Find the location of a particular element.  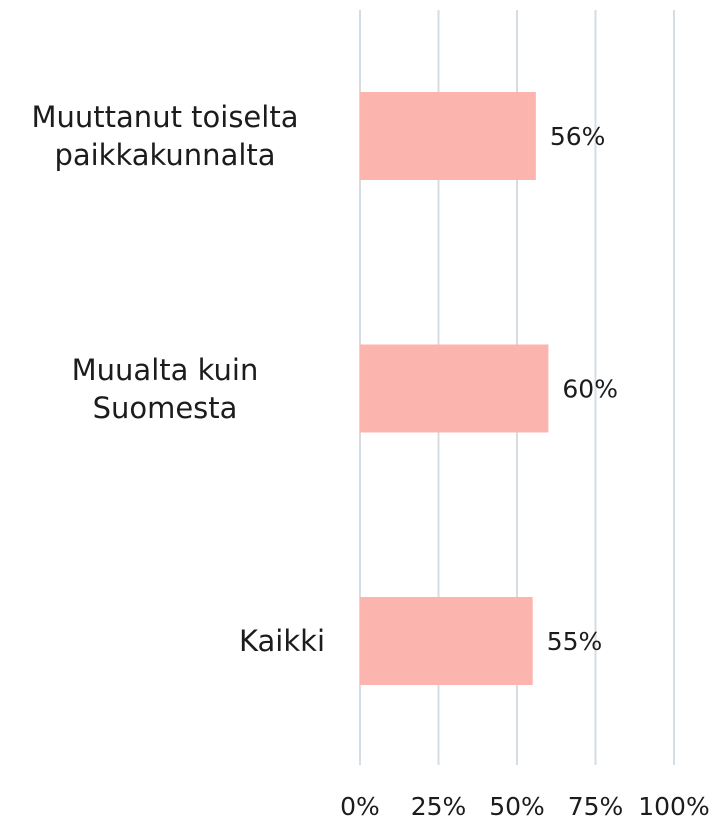

category-label: Muuttanut toiselta paikkakunnalta is located at coordinates (165, 136).